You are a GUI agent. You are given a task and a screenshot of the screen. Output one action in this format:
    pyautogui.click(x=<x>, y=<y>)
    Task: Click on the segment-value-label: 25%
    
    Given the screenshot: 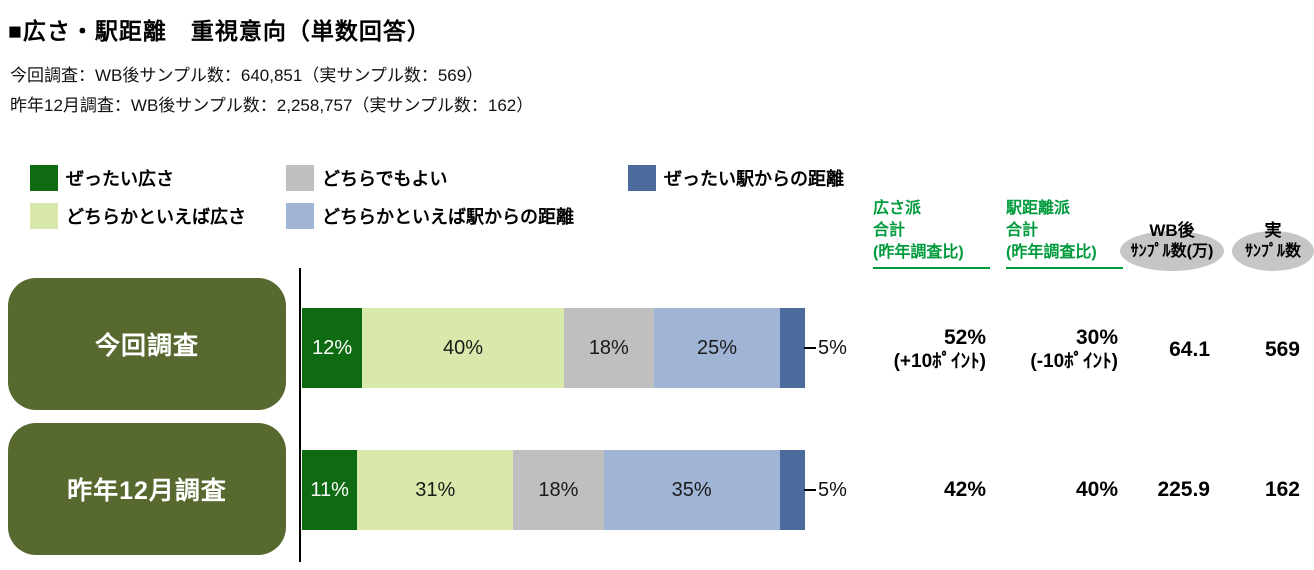 What is the action you would take?
    pyautogui.click(x=716, y=347)
    